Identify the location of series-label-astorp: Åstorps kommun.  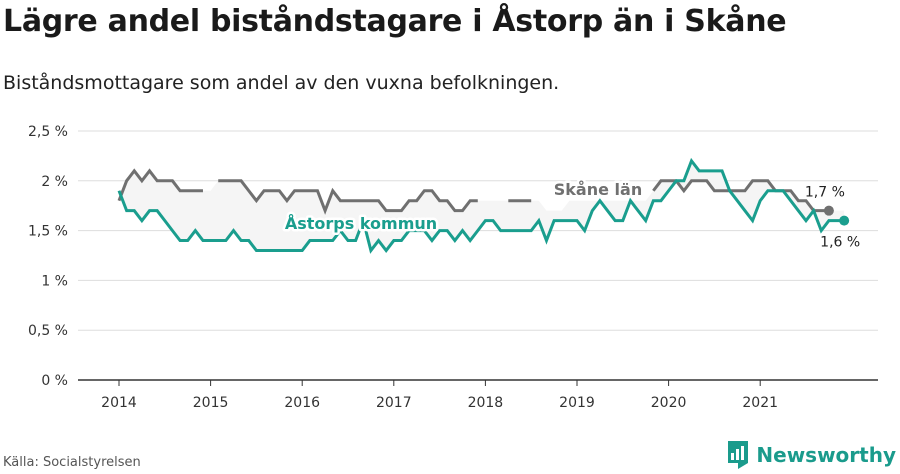
(361, 223).